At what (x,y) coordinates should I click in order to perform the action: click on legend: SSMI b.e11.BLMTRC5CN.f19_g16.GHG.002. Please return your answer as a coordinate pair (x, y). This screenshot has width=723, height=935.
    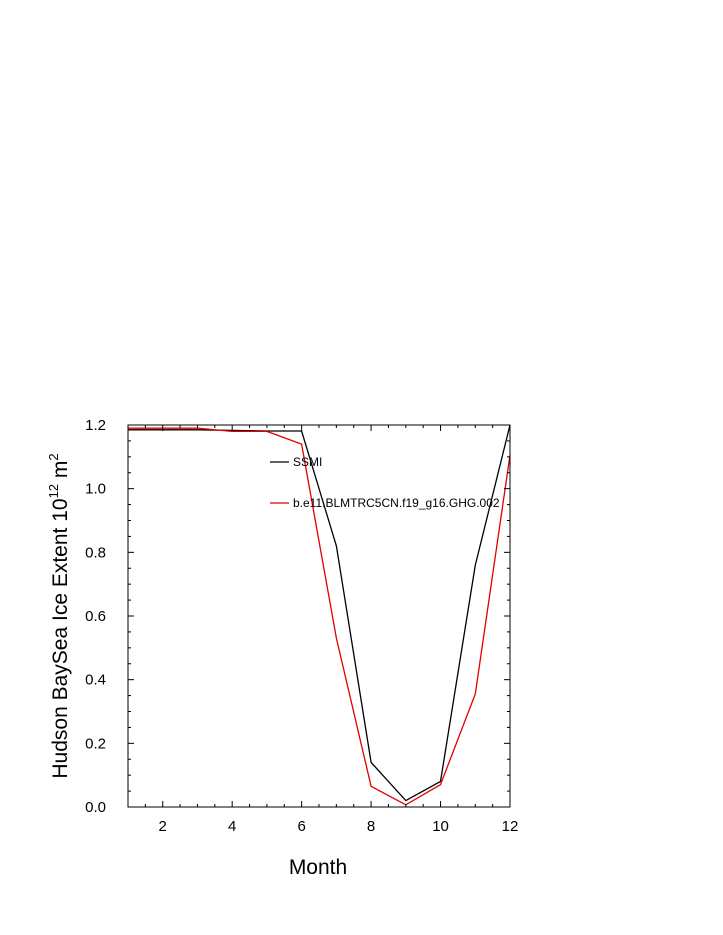
    Looking at the image, I should click on (385, 482).